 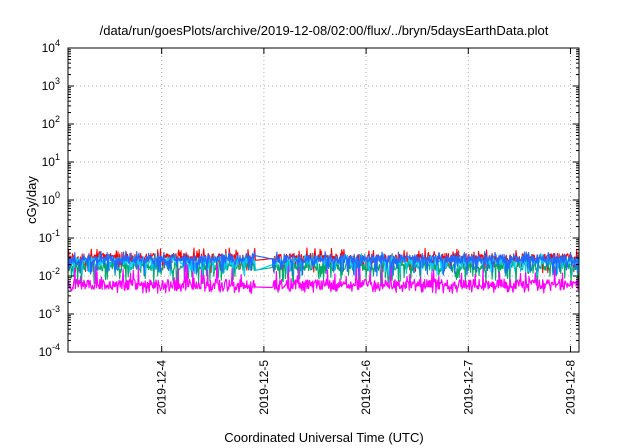 What do you see at coordinates (366, 387) in the screenshot?
I see `x-tick-label: 2019-12-6` at bounding box center [366, 387].